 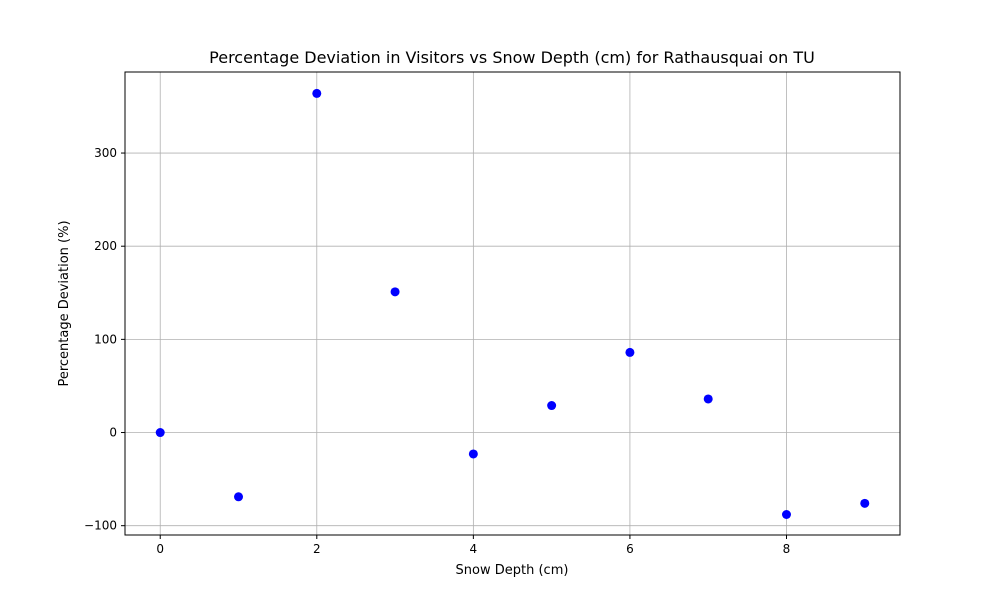 What do you see at coordinates (113, 433) in the screenshot?
I see `y-tick-label: 0` at bounding box center [113, 433].